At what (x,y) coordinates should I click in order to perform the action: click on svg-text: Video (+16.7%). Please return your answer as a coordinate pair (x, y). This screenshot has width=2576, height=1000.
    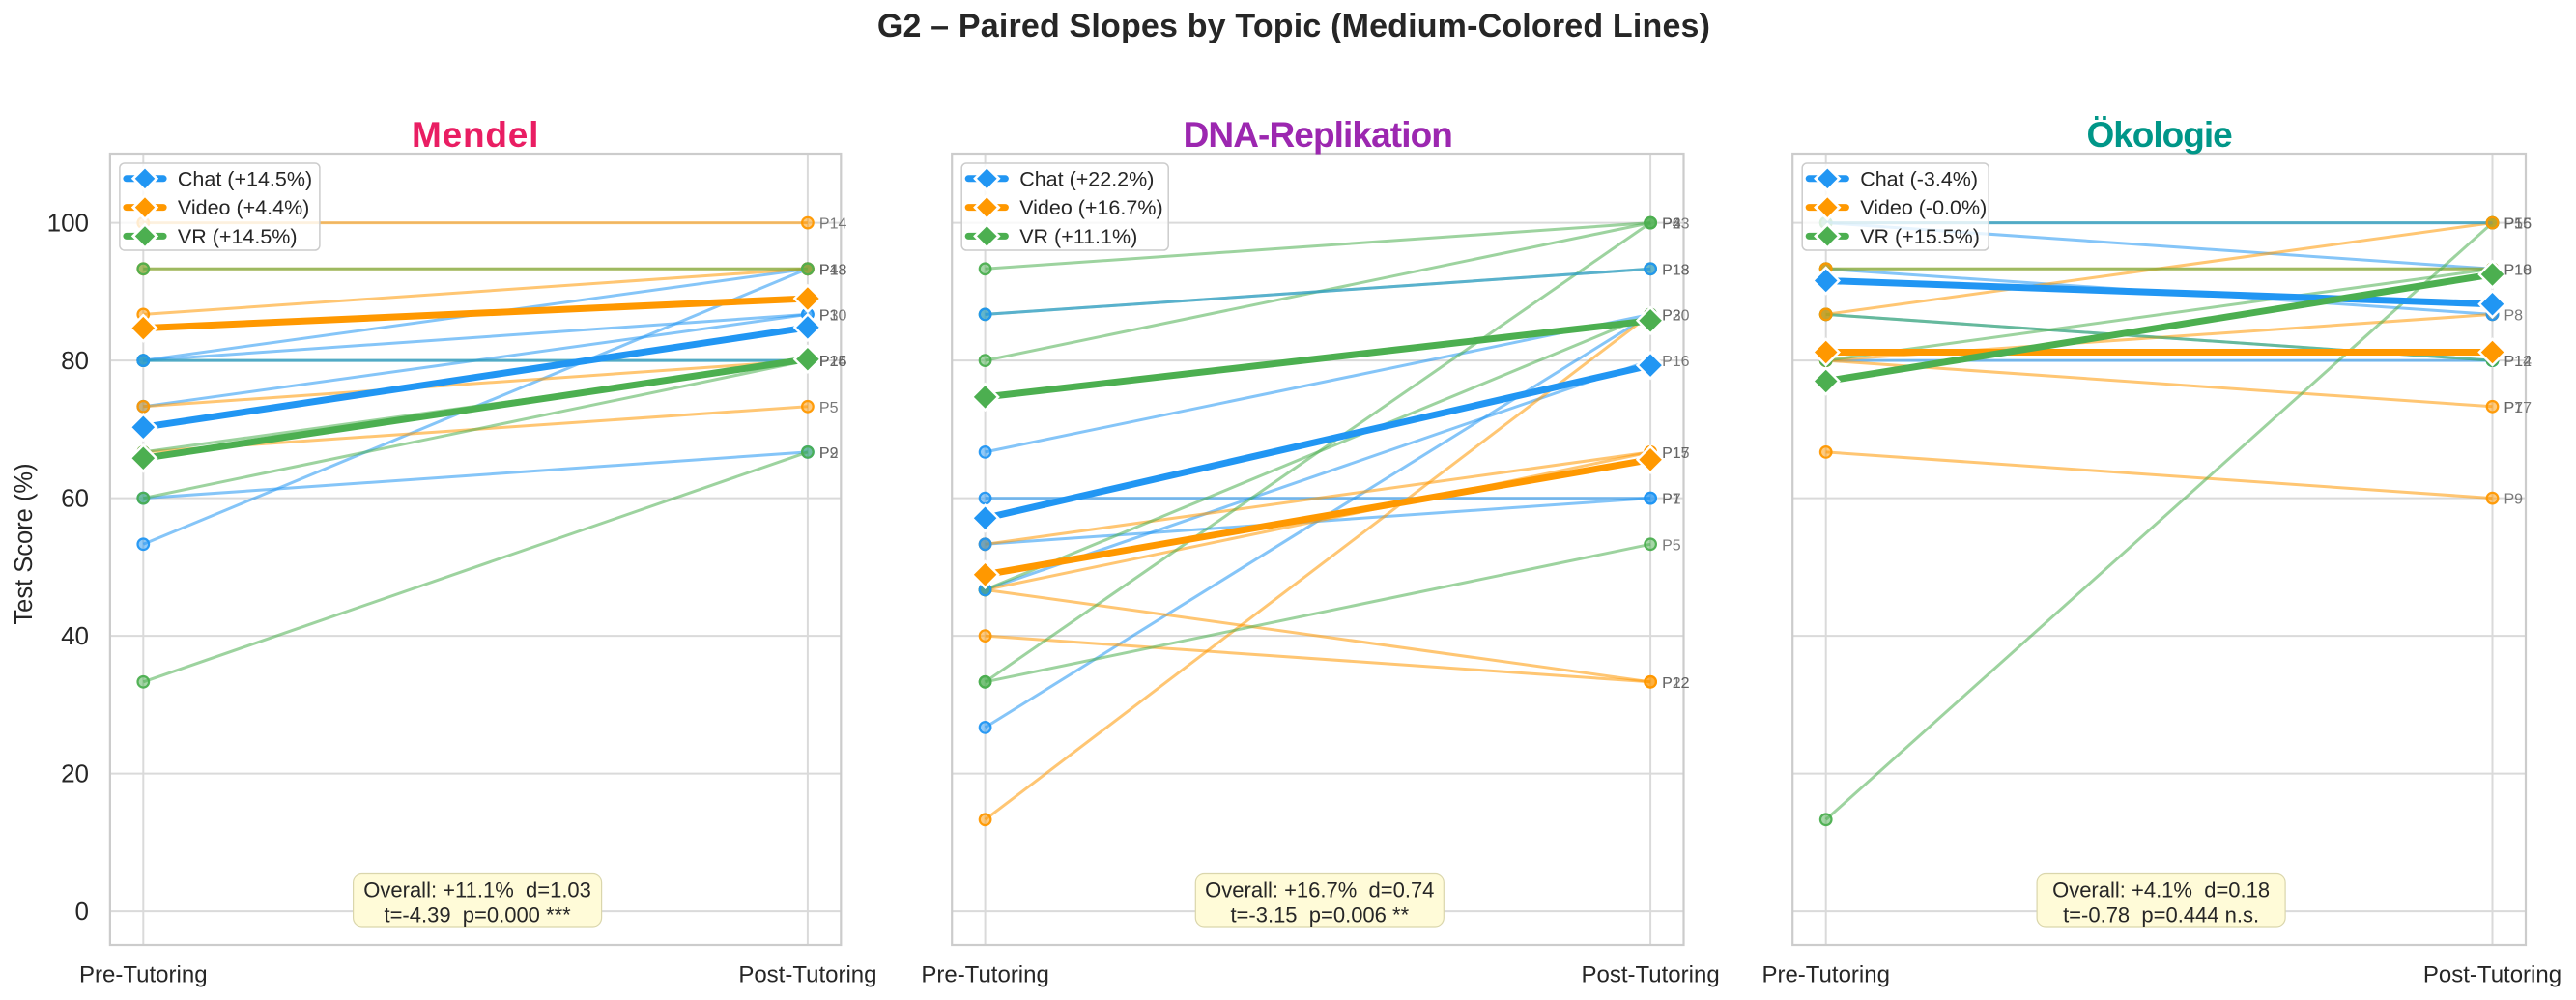
    Looking at the image, I should click on (1091, 207).